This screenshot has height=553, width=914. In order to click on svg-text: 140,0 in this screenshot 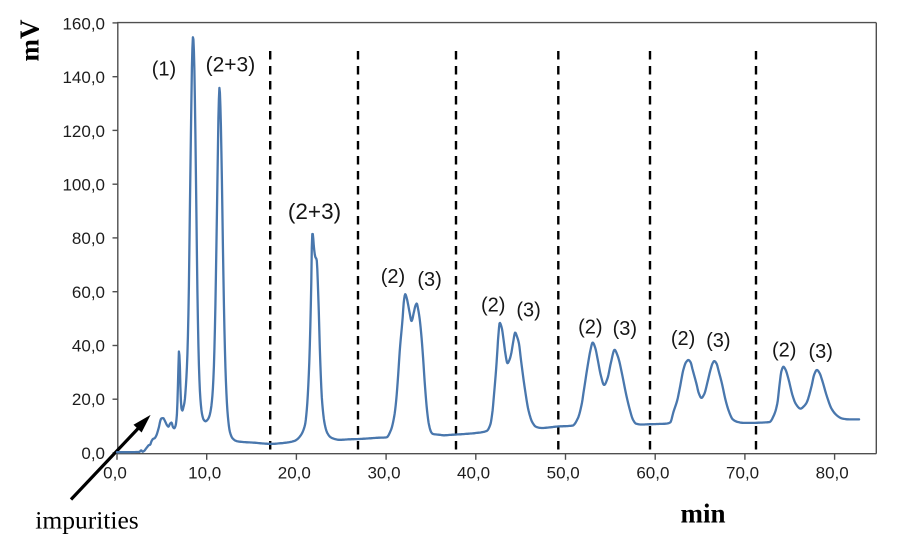, I will do `click(83, 77)`.